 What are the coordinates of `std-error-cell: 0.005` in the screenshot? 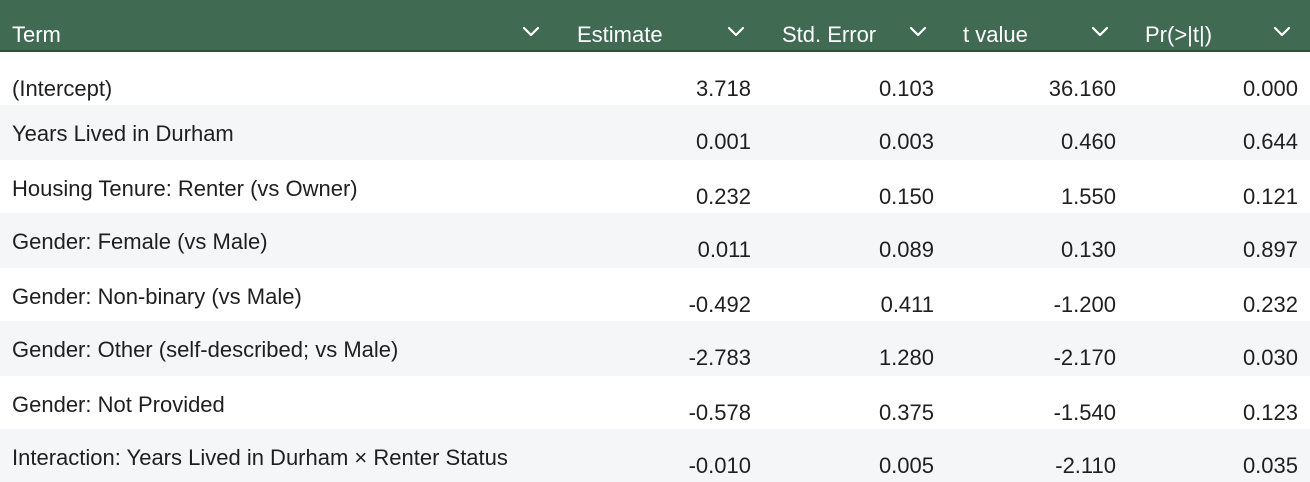 It's located at (906, 465).